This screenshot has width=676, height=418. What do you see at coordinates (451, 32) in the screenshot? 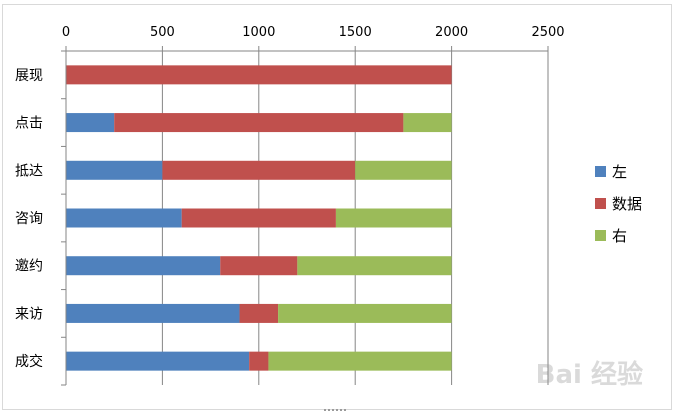
I see `x-tick-label: 2000` at bounding box center [451, 32].